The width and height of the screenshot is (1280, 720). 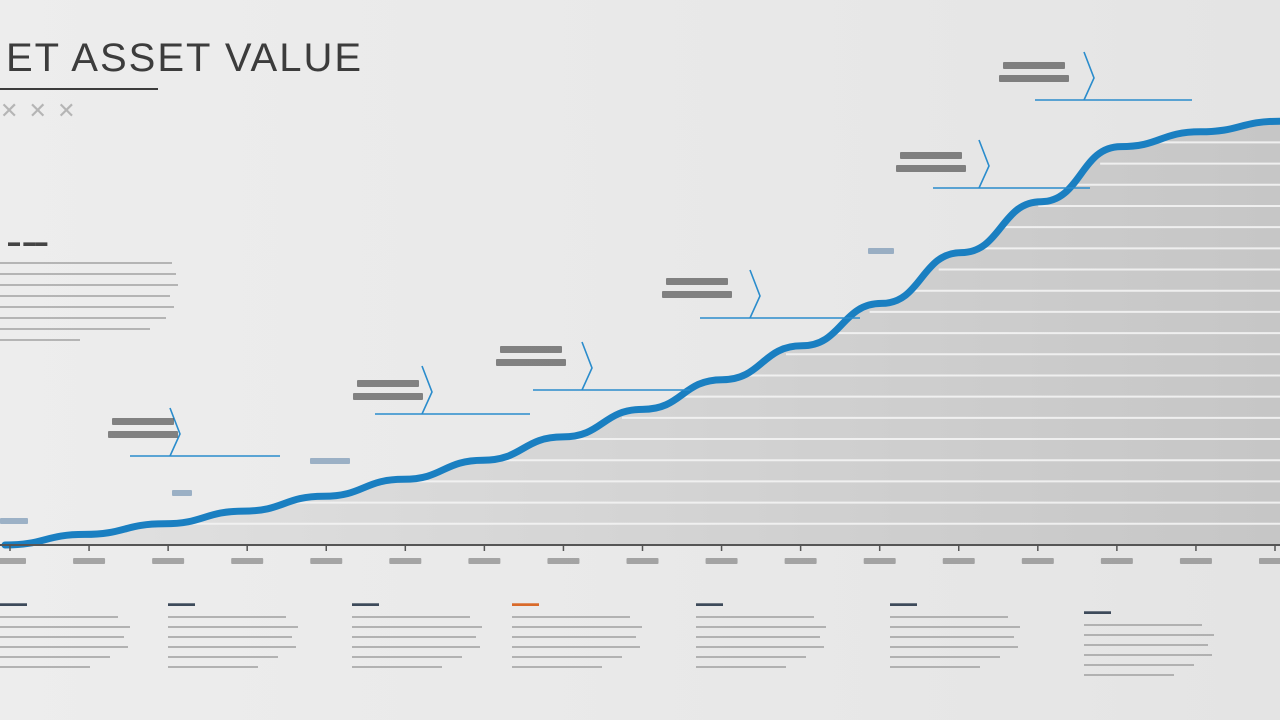 I want to click on side-panel-heading: ▬ ▬▬, so click(x=28, y=242).